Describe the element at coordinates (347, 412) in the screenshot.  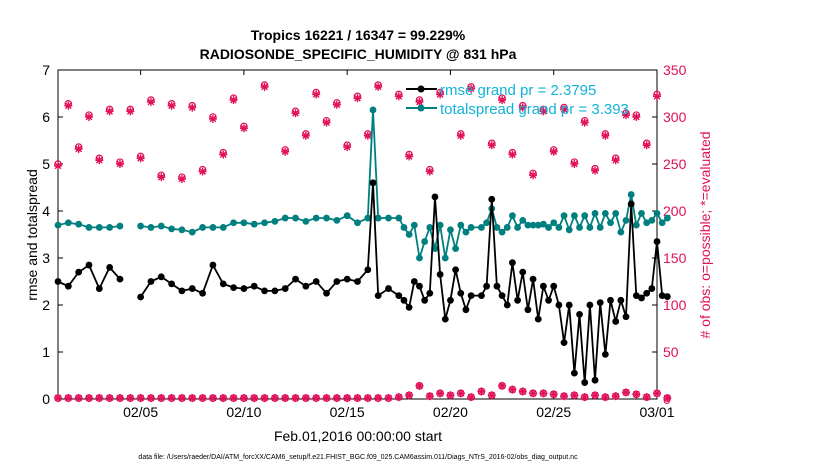
I see `x-tick-label: 02/15` at that location.